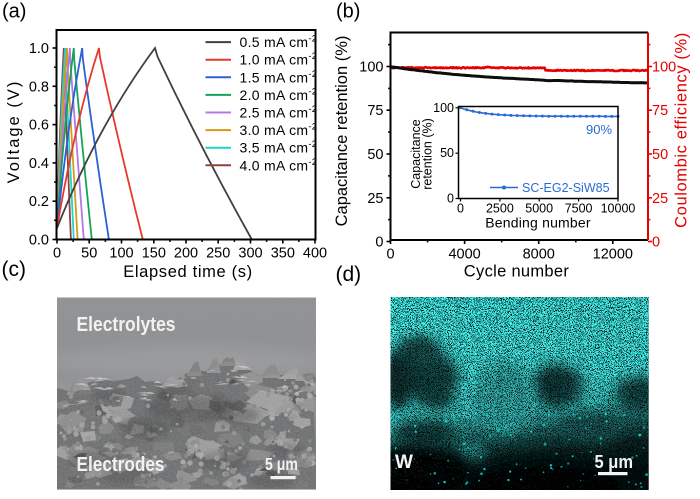 The width and height of the screenshot is (700, 499). I want to click on svg-text: 4.0 mA cm-2, so click(279, 165).